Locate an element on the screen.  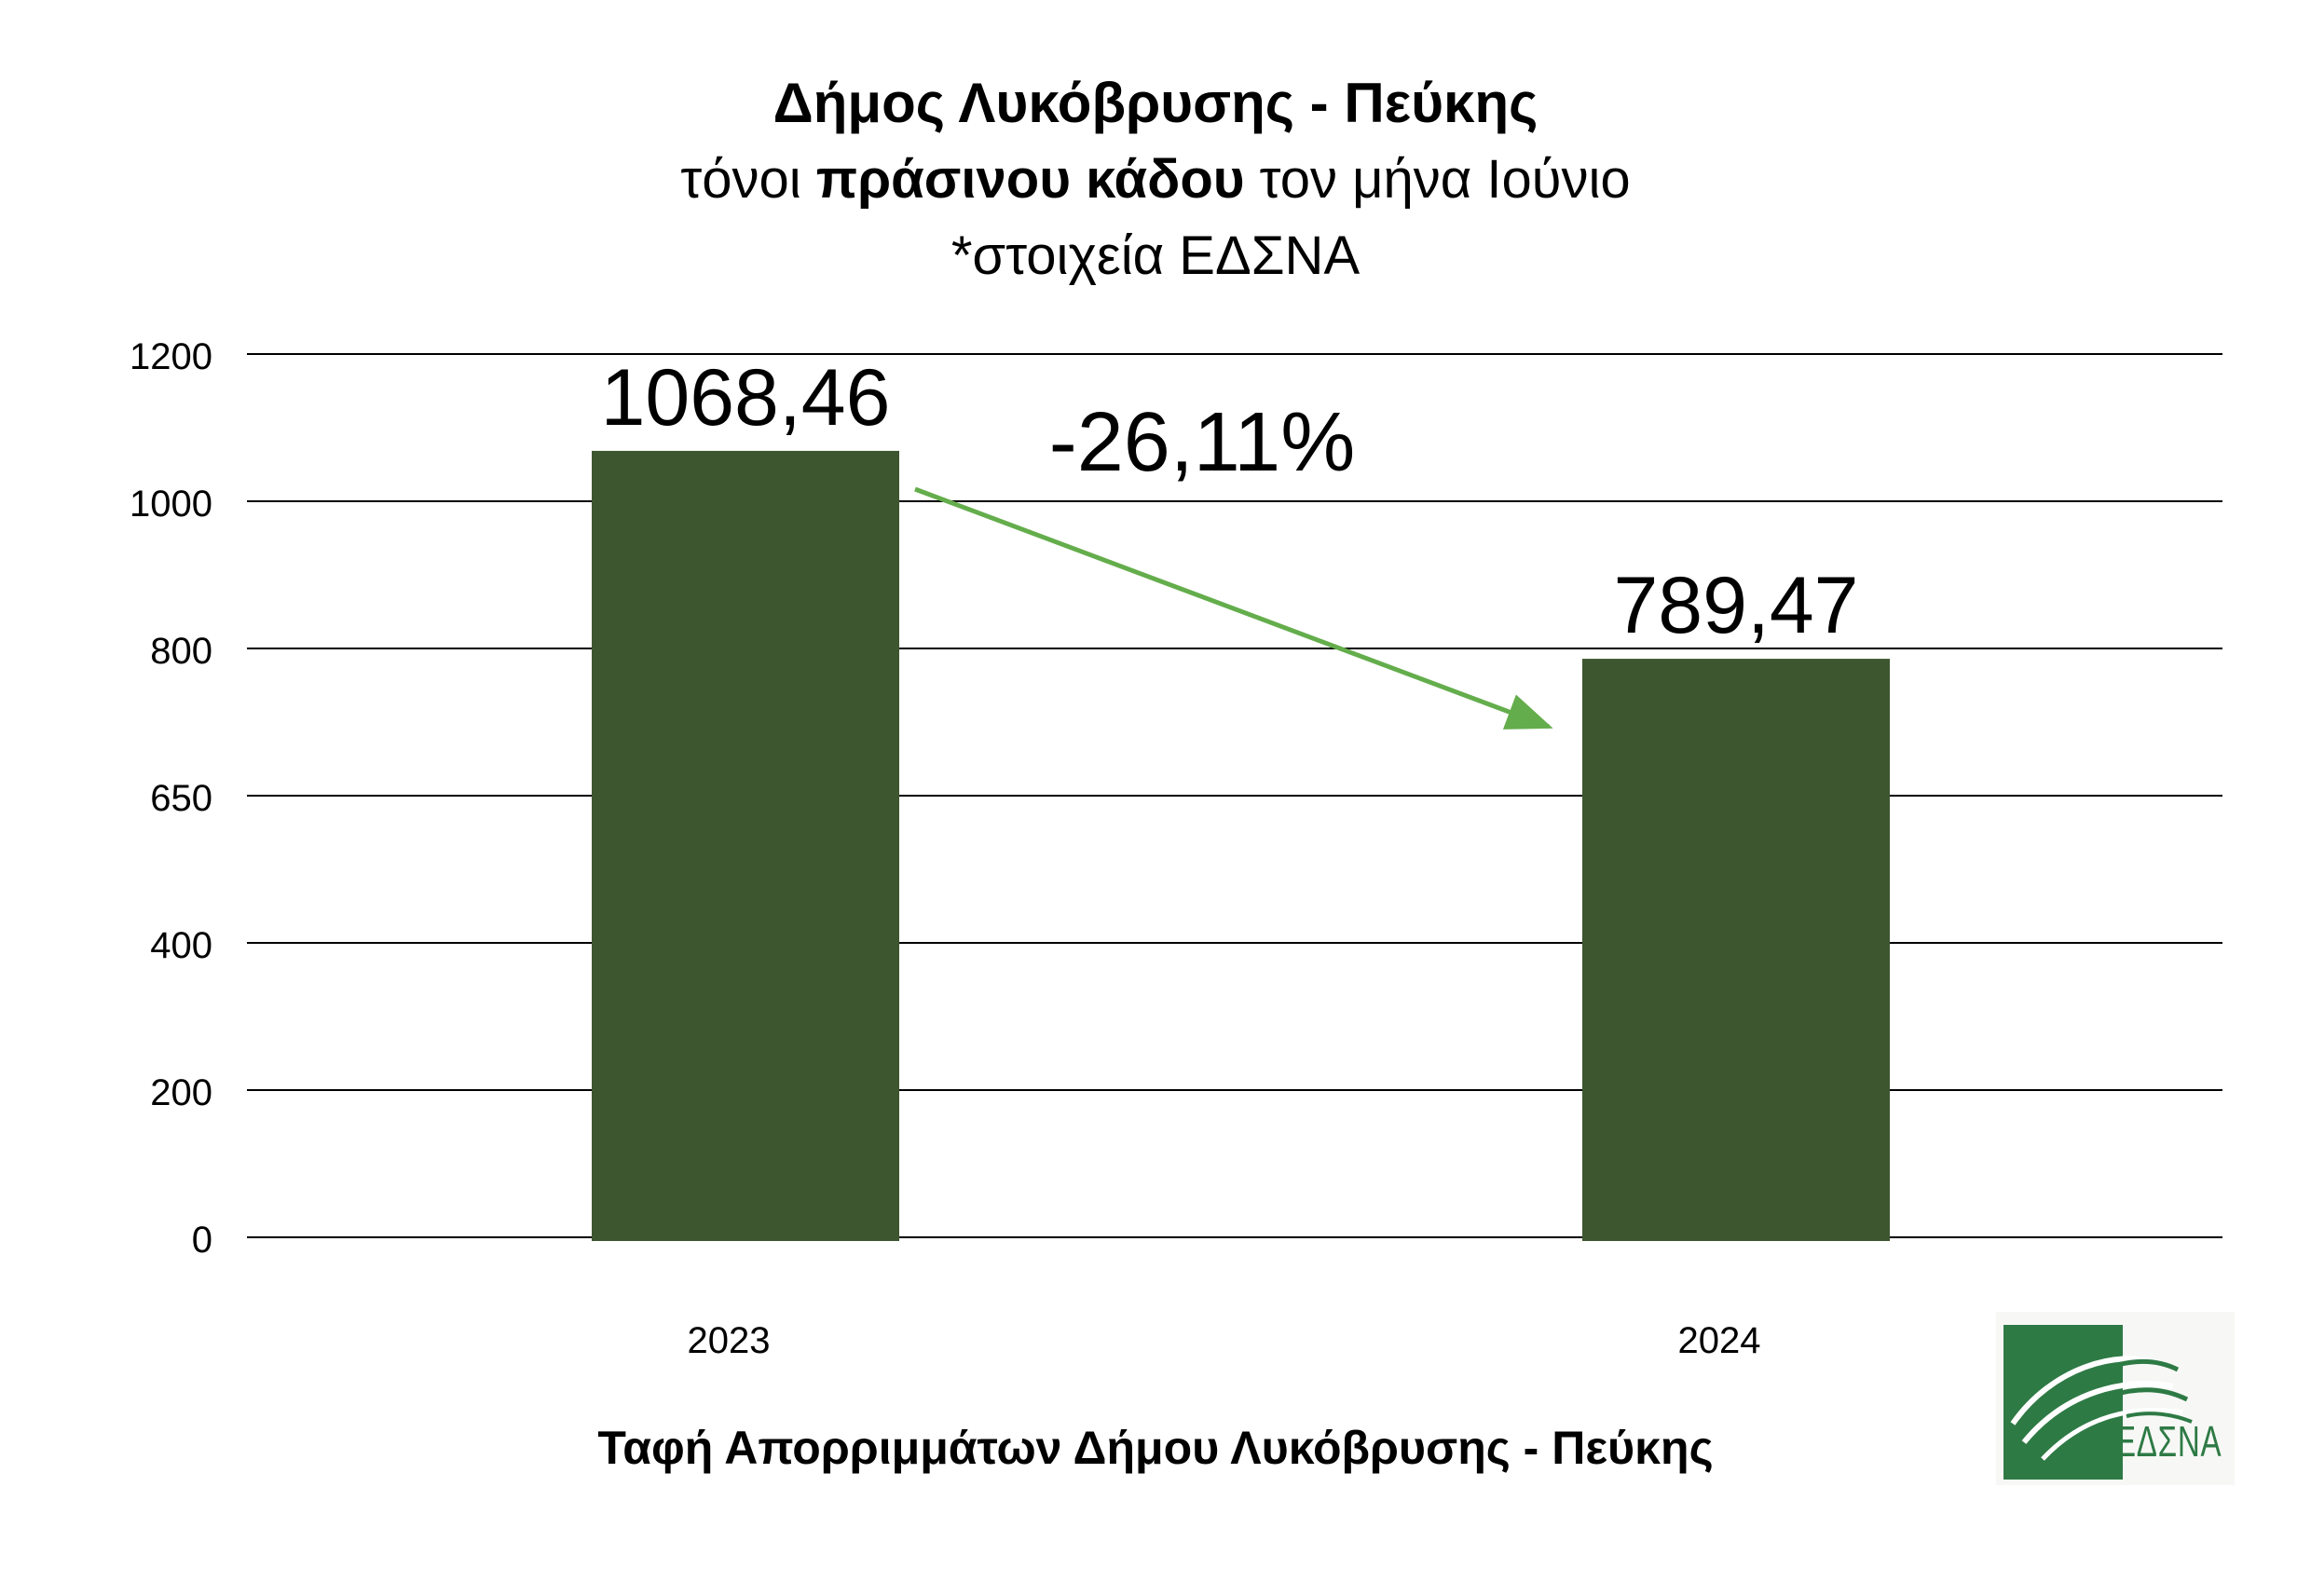
y-tick-label: 650 is located at coordinates (181, 798).